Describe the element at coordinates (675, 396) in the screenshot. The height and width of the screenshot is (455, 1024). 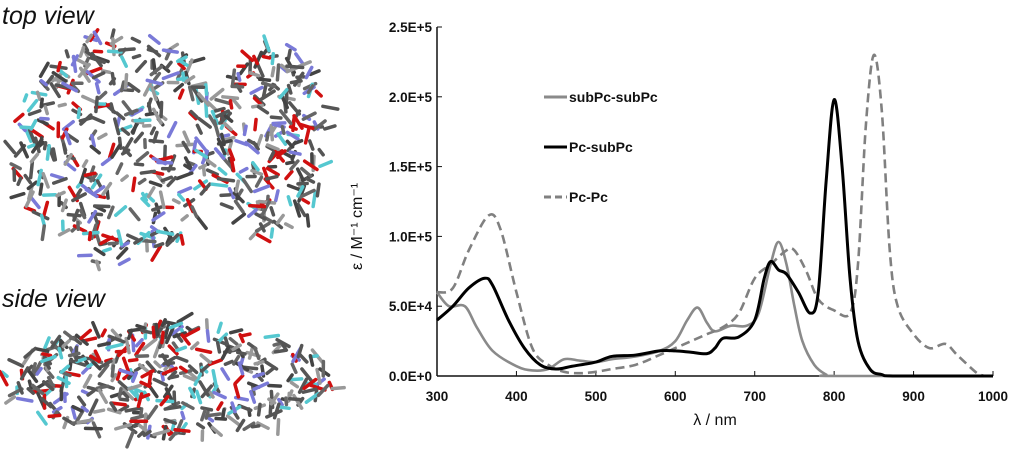
I see `x-tick-label: 600` at that location.